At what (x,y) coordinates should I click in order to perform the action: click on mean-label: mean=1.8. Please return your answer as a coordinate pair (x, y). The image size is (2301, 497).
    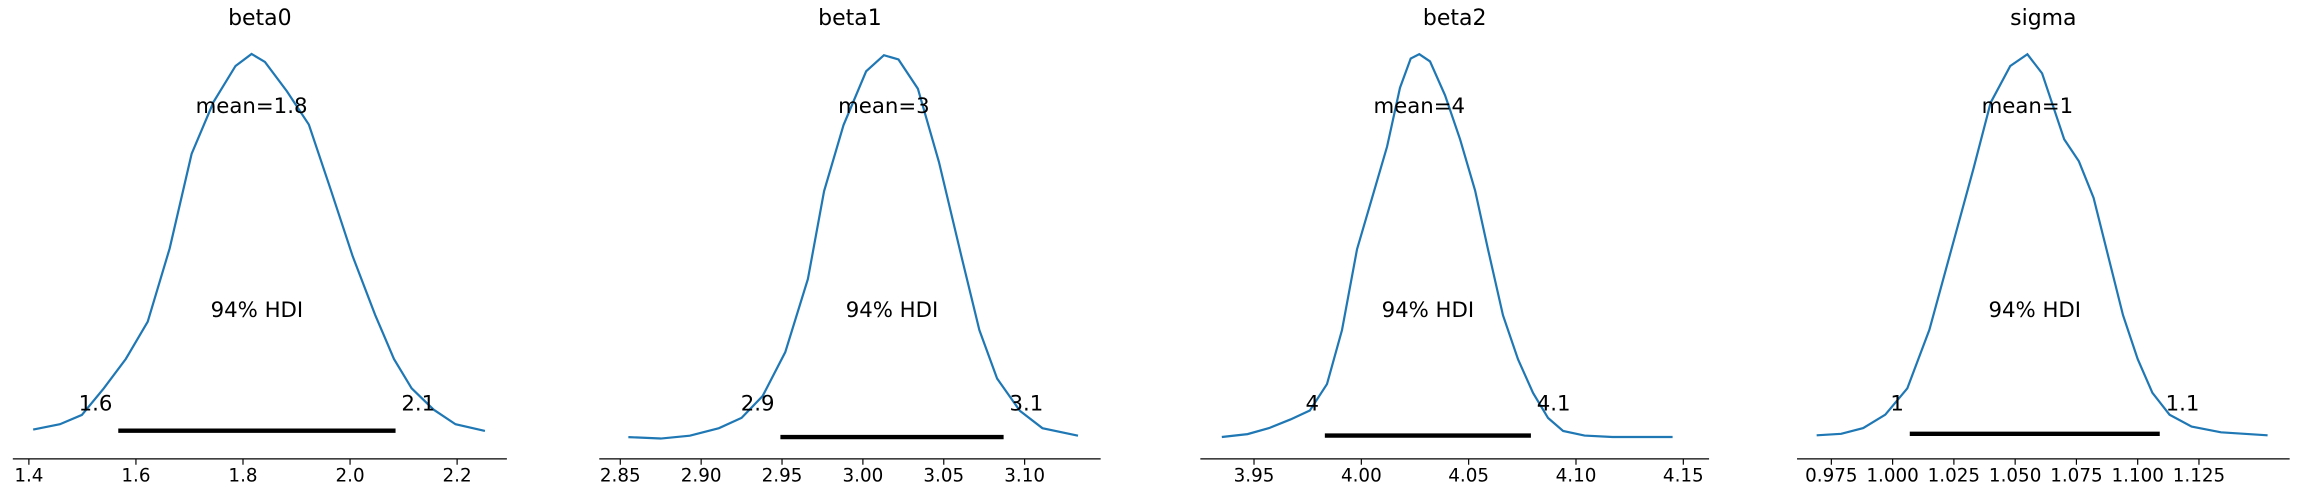
    Looking at the image, I should click on (252, 106).